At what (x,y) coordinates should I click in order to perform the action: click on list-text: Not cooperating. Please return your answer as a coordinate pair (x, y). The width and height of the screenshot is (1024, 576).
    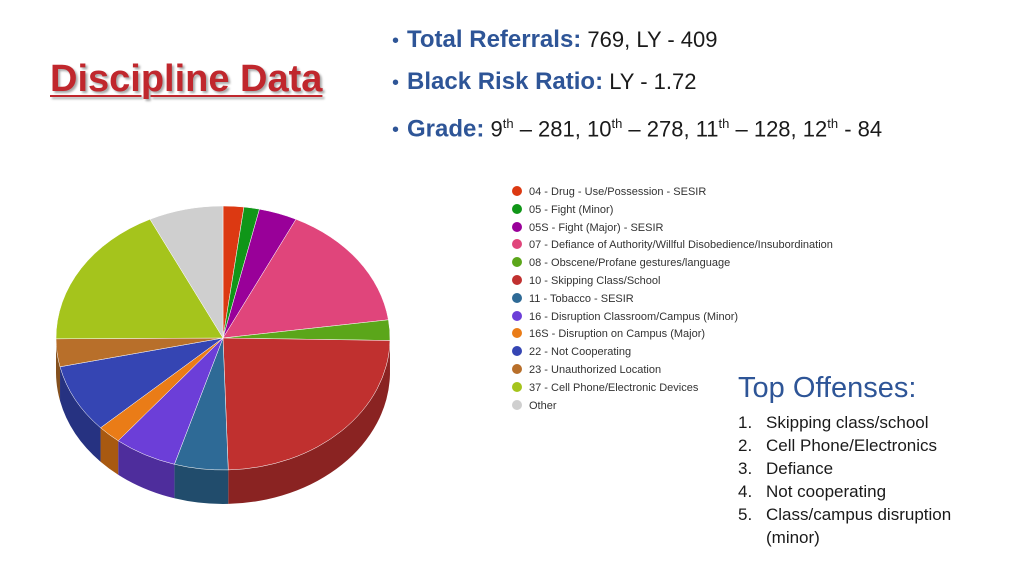
    Looking at the image, I should click on (826, 491).